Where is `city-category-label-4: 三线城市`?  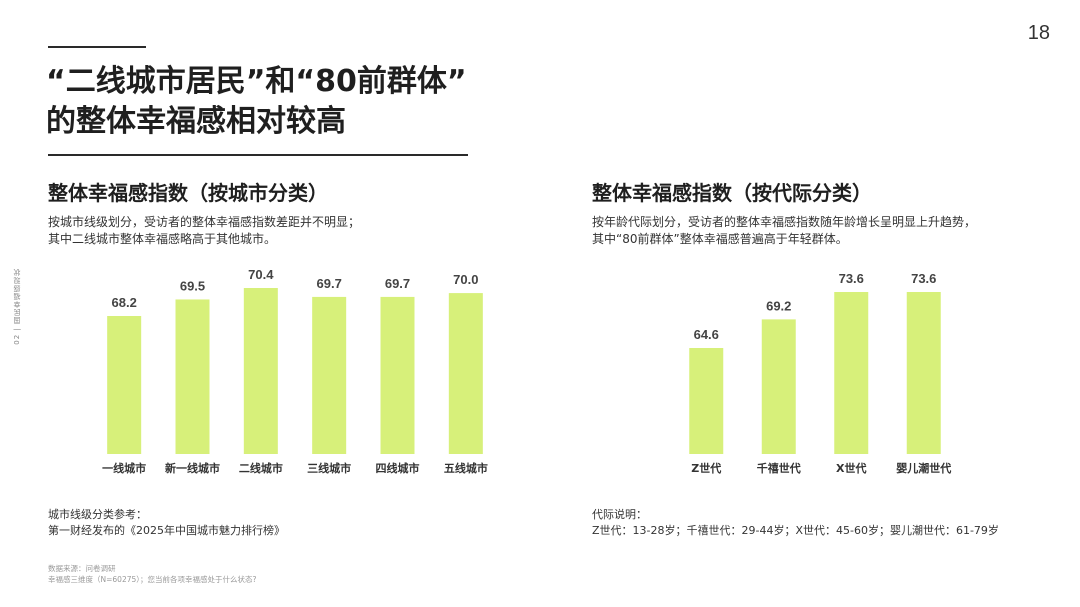 city-category-label-4: 三线城市 is located at coordinates (329, 468).